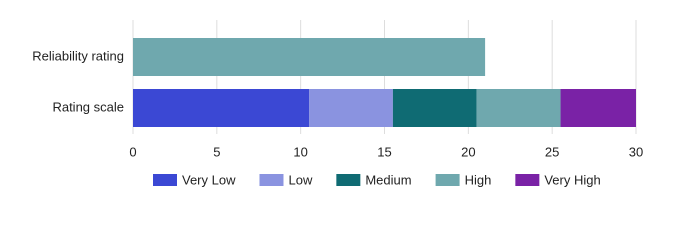 This screenshot has width=689, height=240. What do you see at coordinates (209, 179) in the screenshot?
I see `legend-label: Very Low` at bounding box center [209, 179].